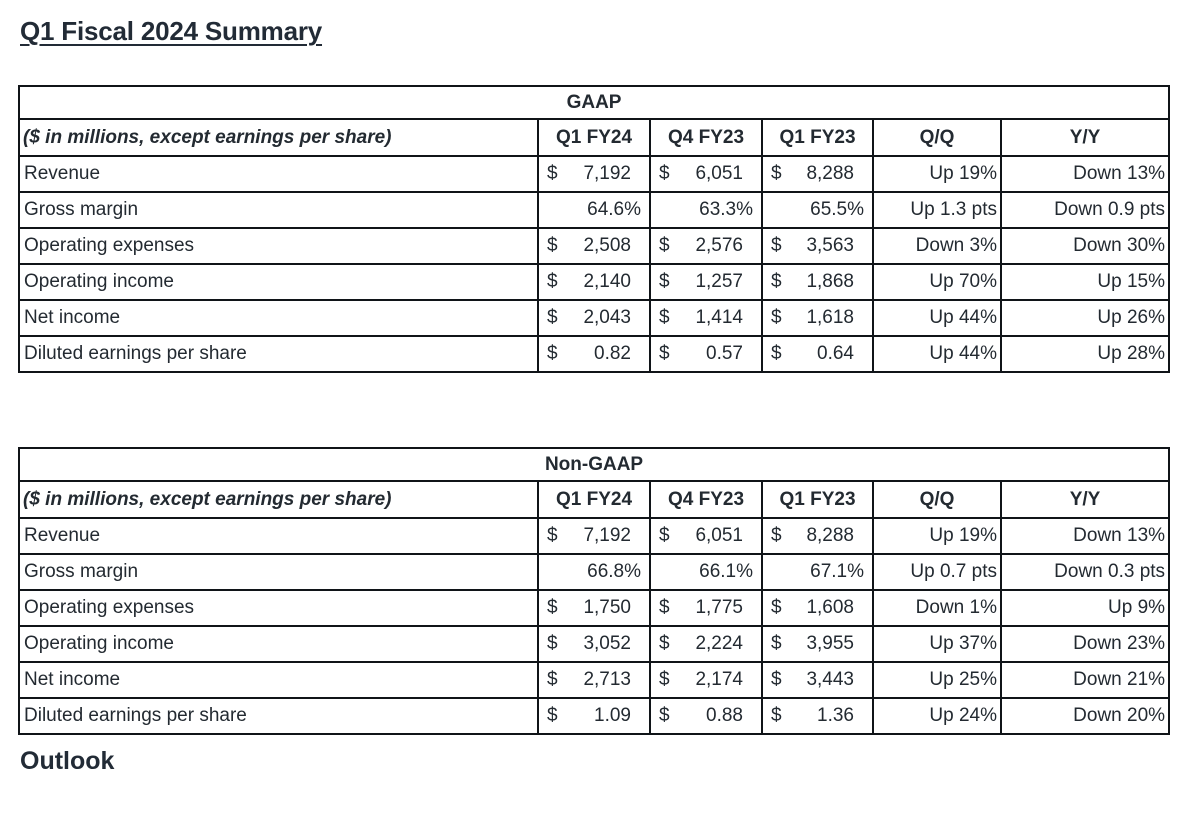 The image size is (1201, 832). I want to click on change-cell: Down 21%, so click(1085, 680).